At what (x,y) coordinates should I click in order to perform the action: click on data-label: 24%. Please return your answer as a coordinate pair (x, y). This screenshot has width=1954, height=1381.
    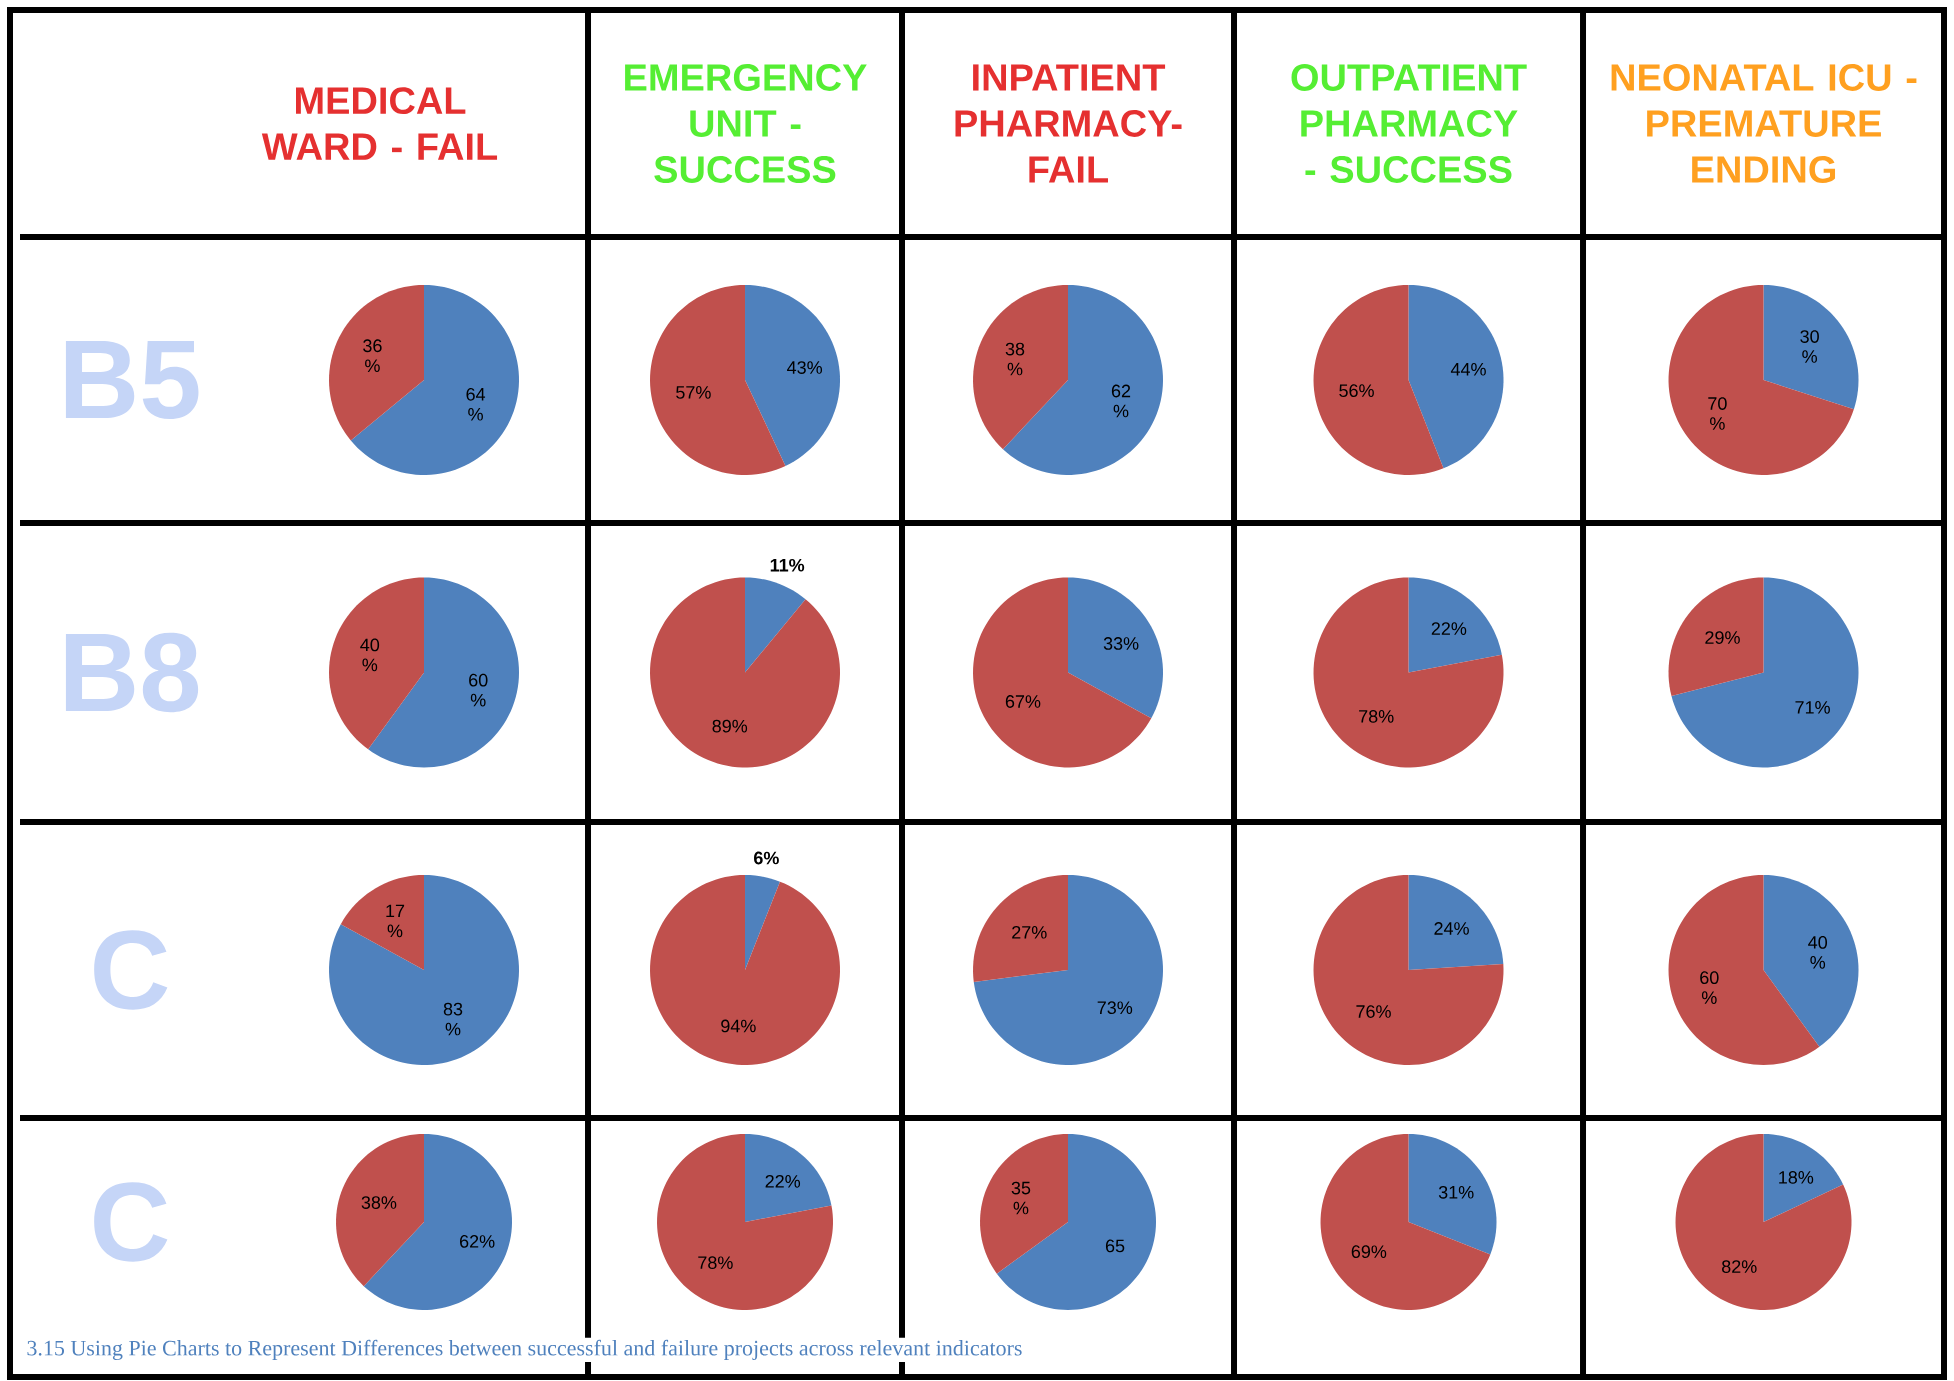
    Looking at the image, I should click on (1451, 928).